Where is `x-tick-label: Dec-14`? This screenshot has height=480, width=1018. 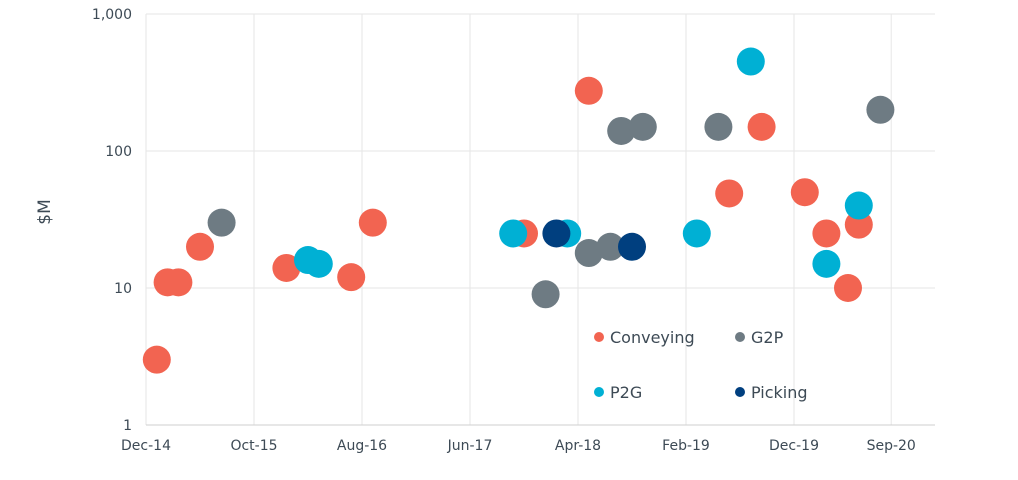 x-tick-label: Dec-14 is located at coordinates (146, 446).